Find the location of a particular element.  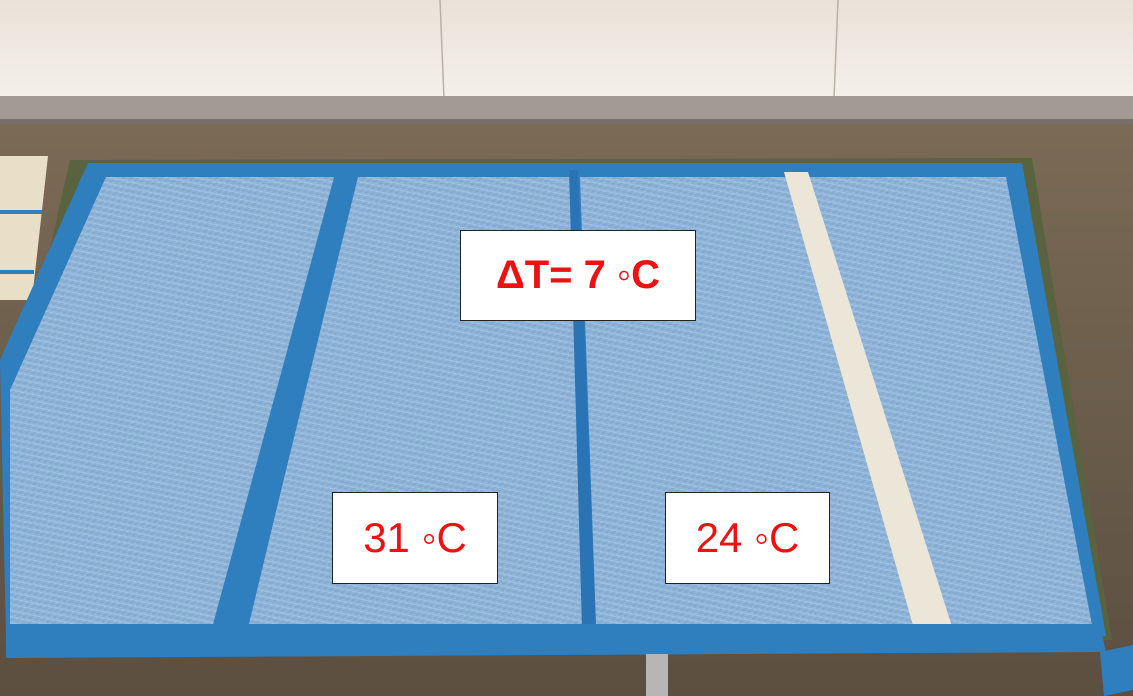

baseboard-shadow is located at coordinates (566, 122).